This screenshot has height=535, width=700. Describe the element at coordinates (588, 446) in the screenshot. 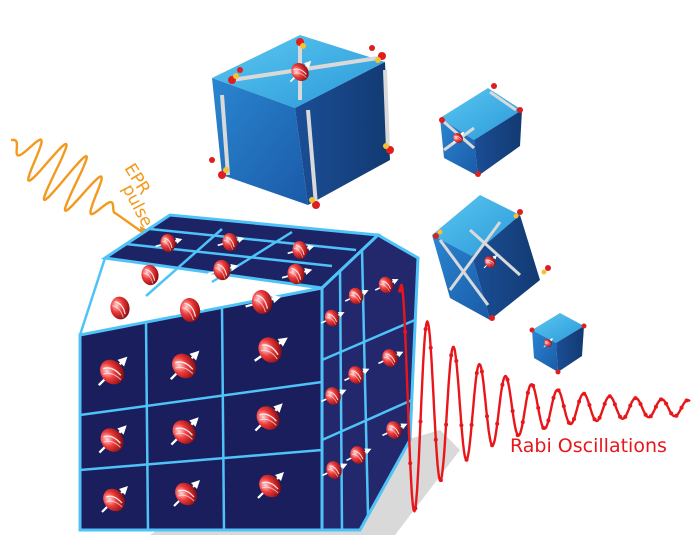

I see `rabi-oscillations-label: Rabi Oscillations` at that location.